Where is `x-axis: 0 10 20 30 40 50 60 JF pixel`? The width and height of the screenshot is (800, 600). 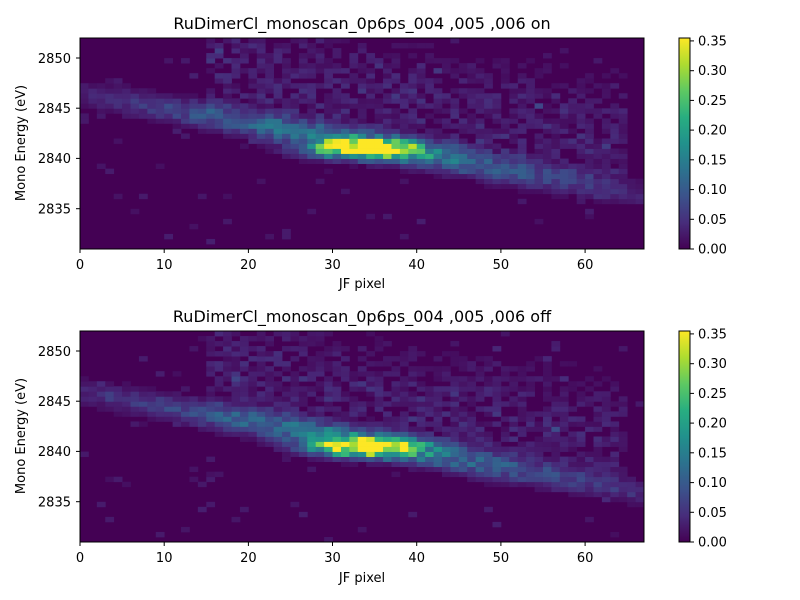
x-axis: 0 10 20 30 40 50 60 JF pixel is located at coordinates (335, 564).